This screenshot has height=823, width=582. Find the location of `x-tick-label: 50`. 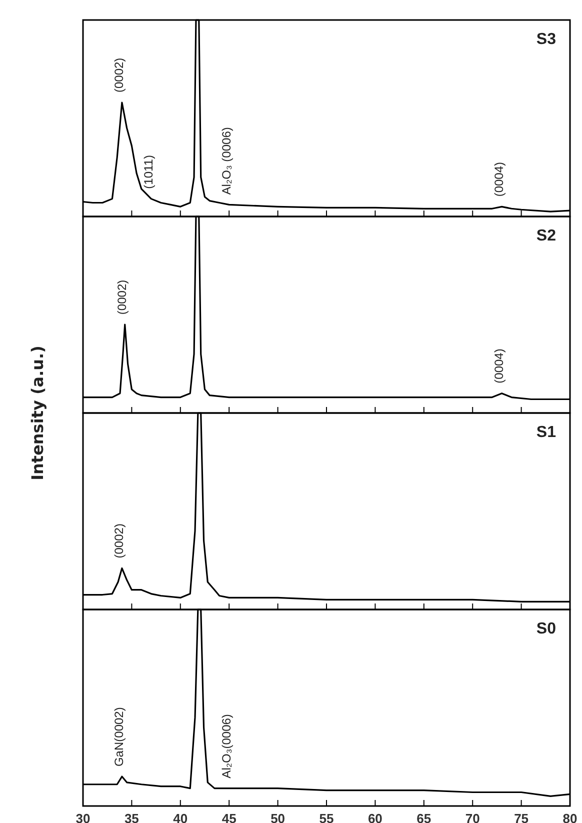

x-tick-label: 50 is located at coordinates (278, 817).